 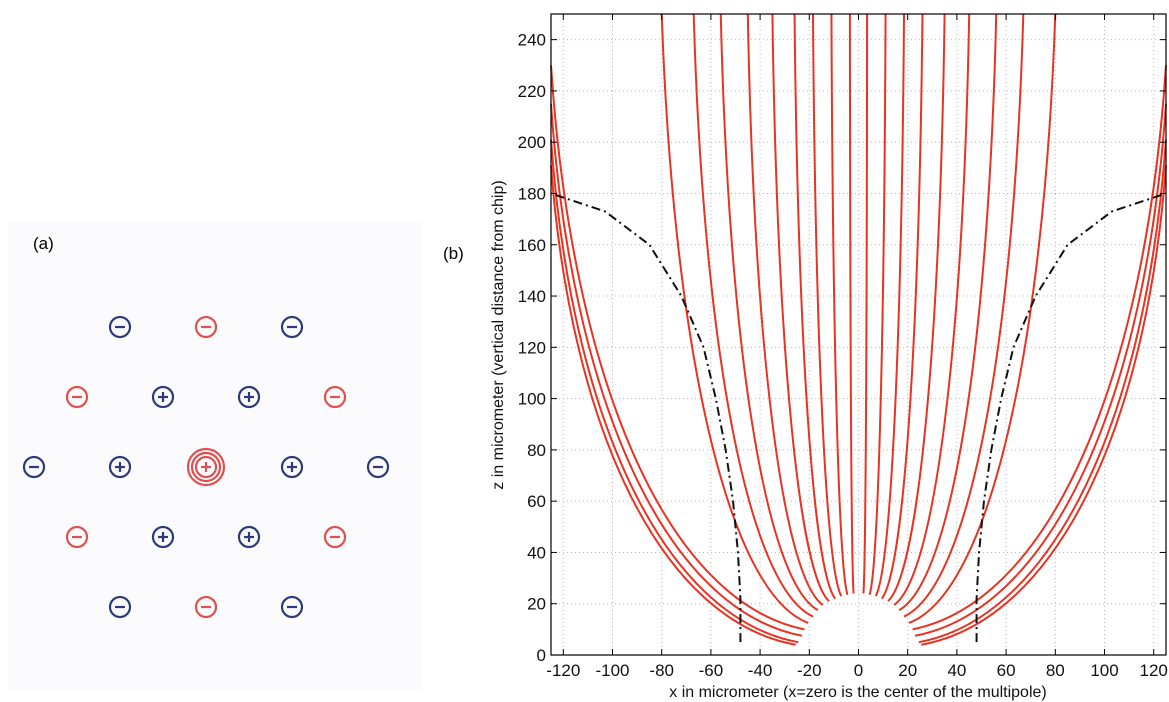 What do you see at coordinates (532, 399) in the screenshot?
I see `y-tick-label: 100` at bounding box center [532, 399].